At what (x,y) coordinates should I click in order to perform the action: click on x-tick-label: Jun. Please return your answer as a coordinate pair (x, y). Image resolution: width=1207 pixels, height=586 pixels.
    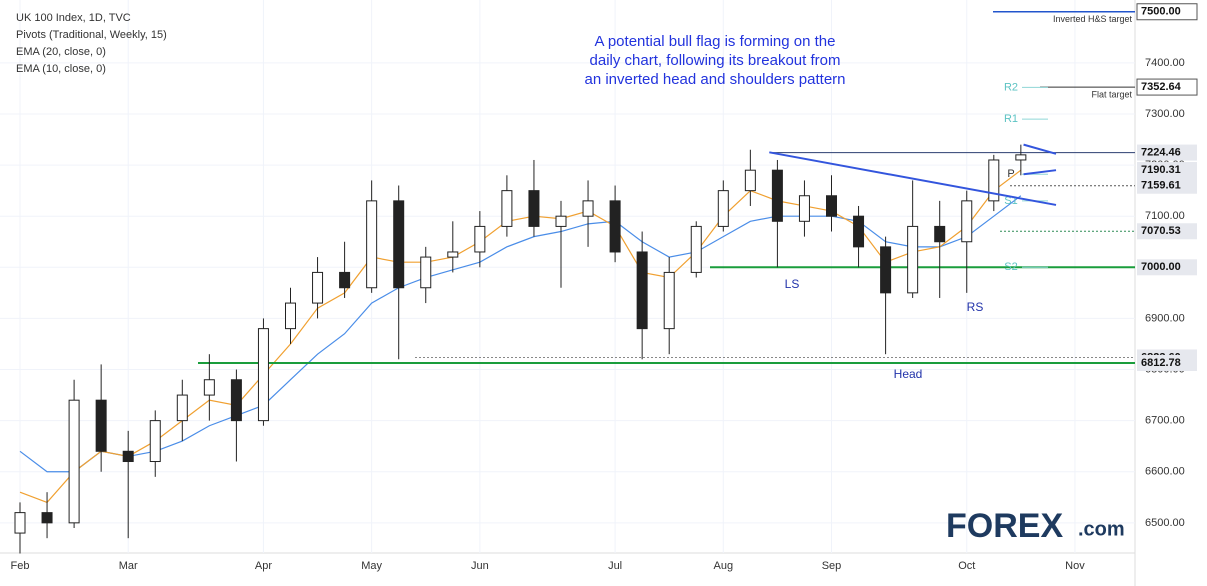
    Looking at the image, I should click on (480, 566).